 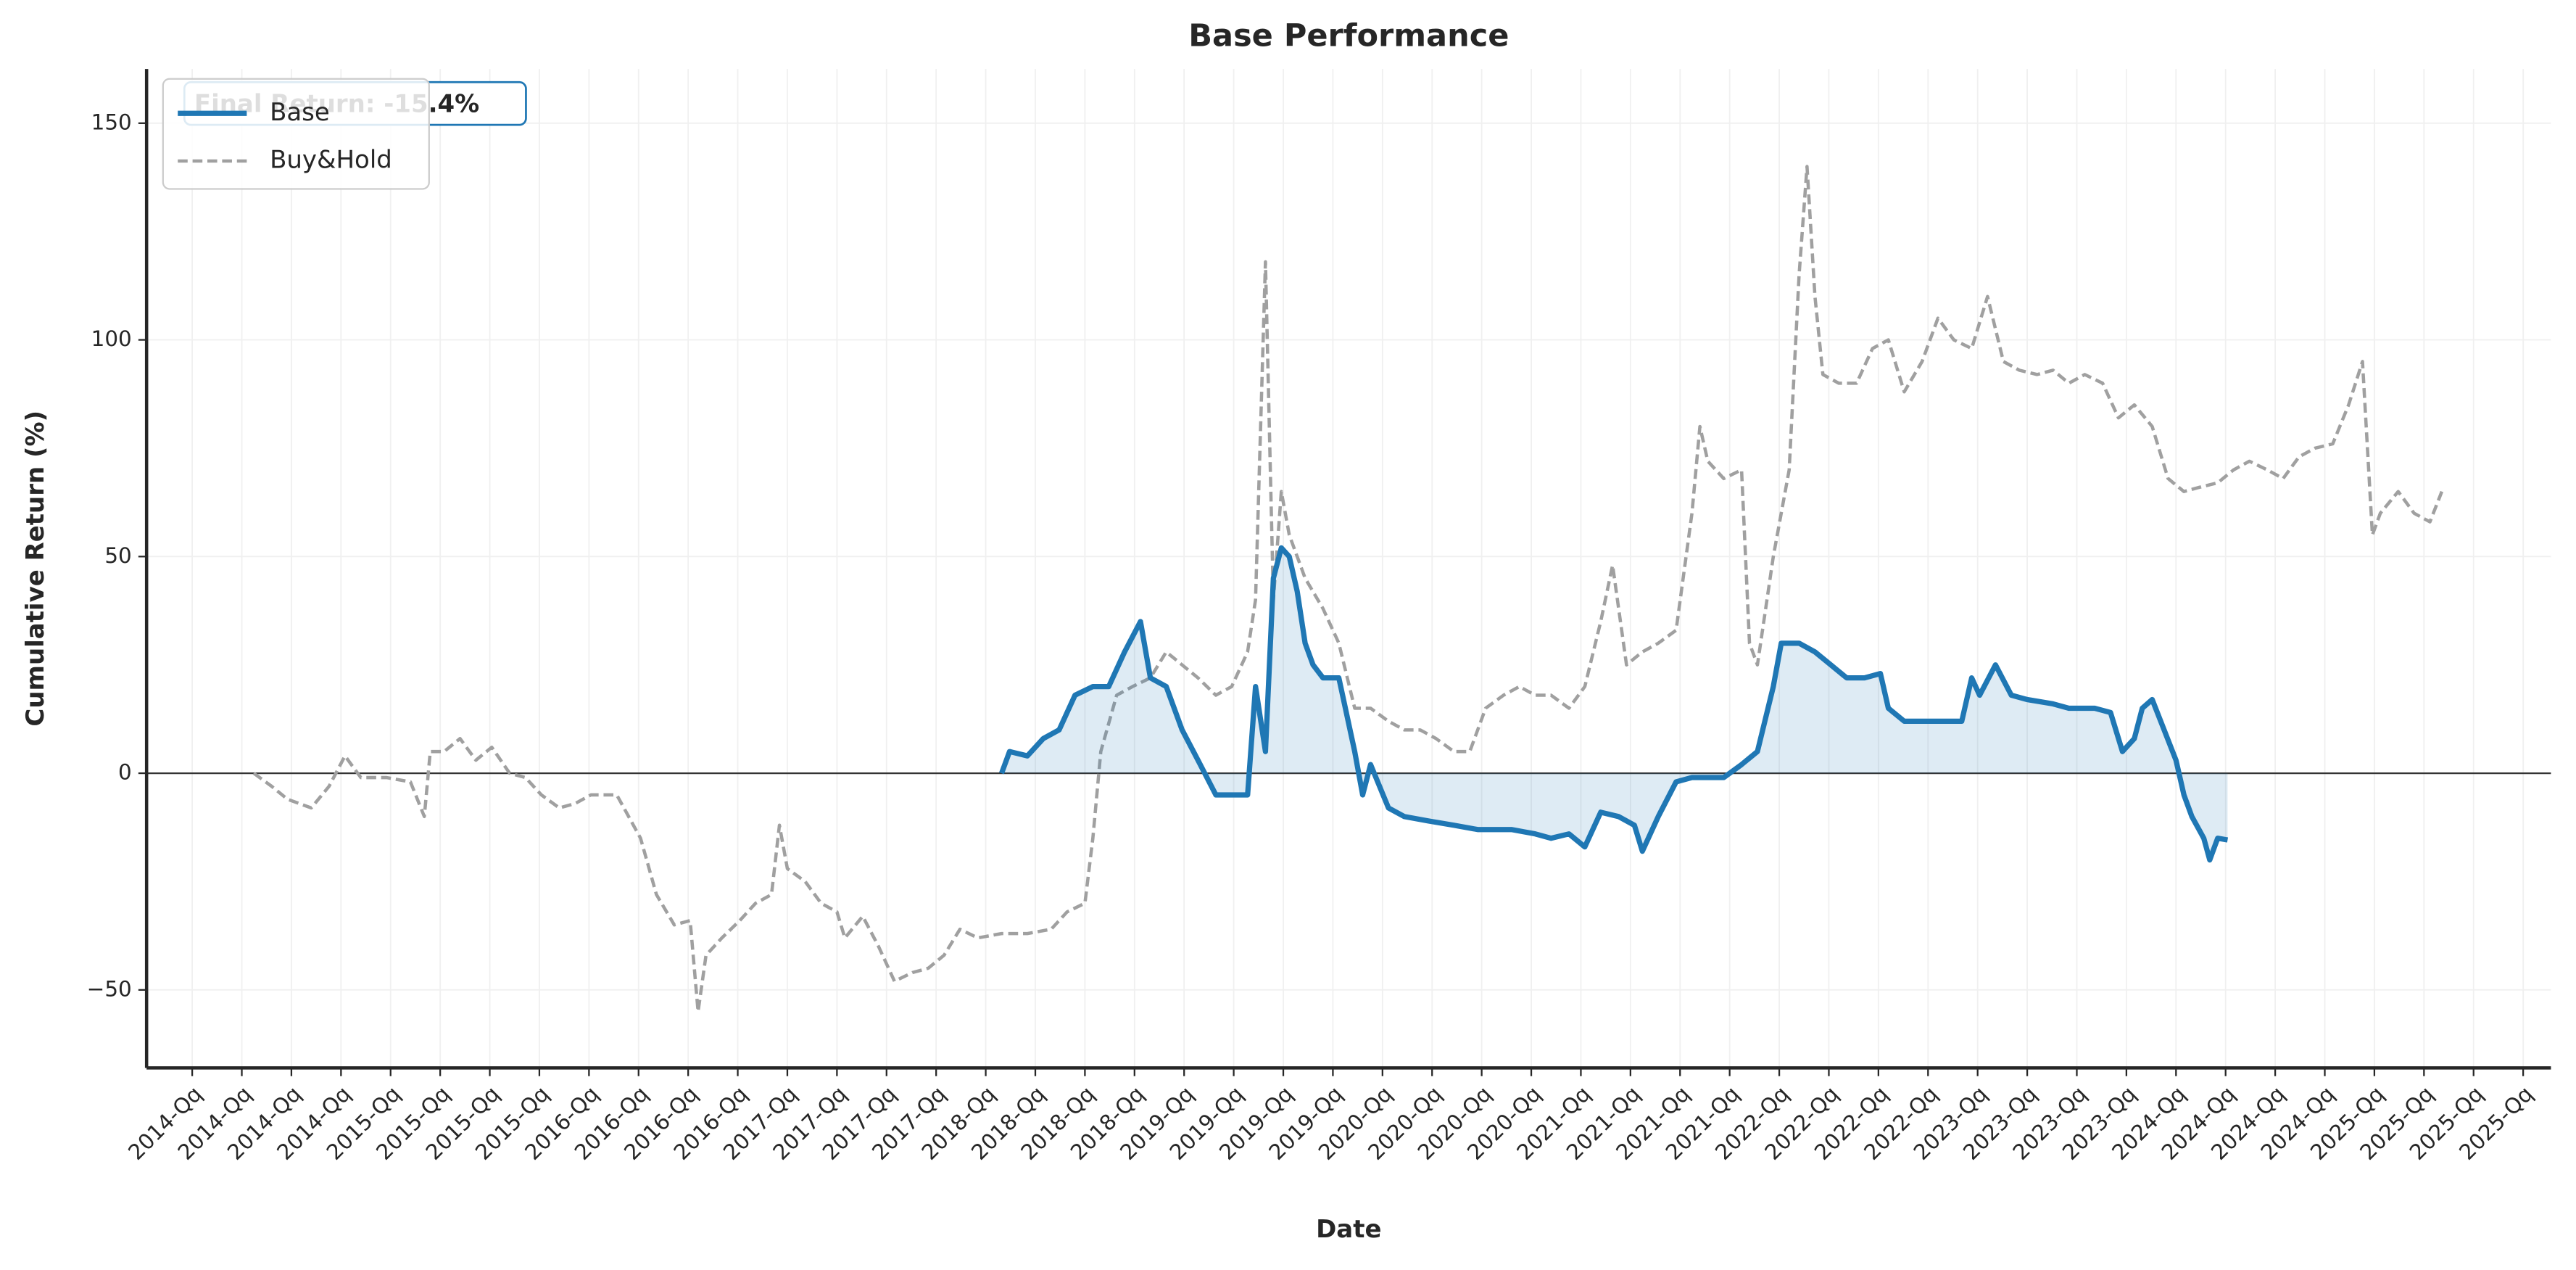 I want to click on y-axis-label: Cumulative Return (%), so click(x=35, y=569).